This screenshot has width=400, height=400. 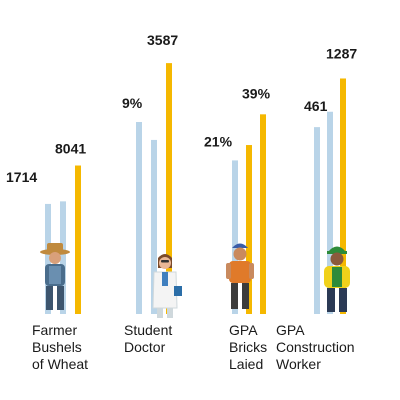 I want to click on category-label-line: Construction, so click(x=315, y=347).